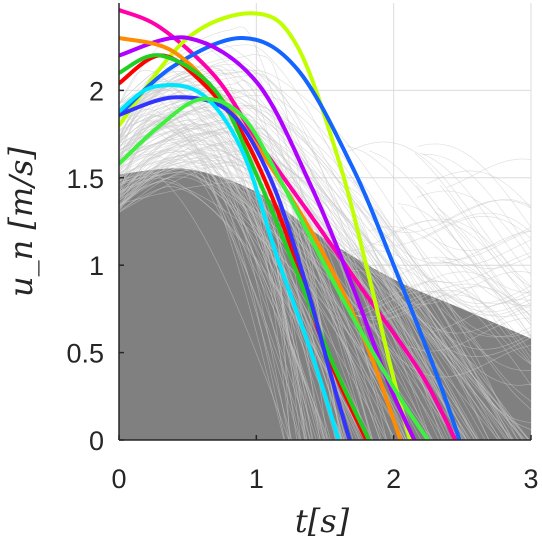 The image size is (542, 547). I want to click on y-tick-label: 0.5, so click(85, 354).